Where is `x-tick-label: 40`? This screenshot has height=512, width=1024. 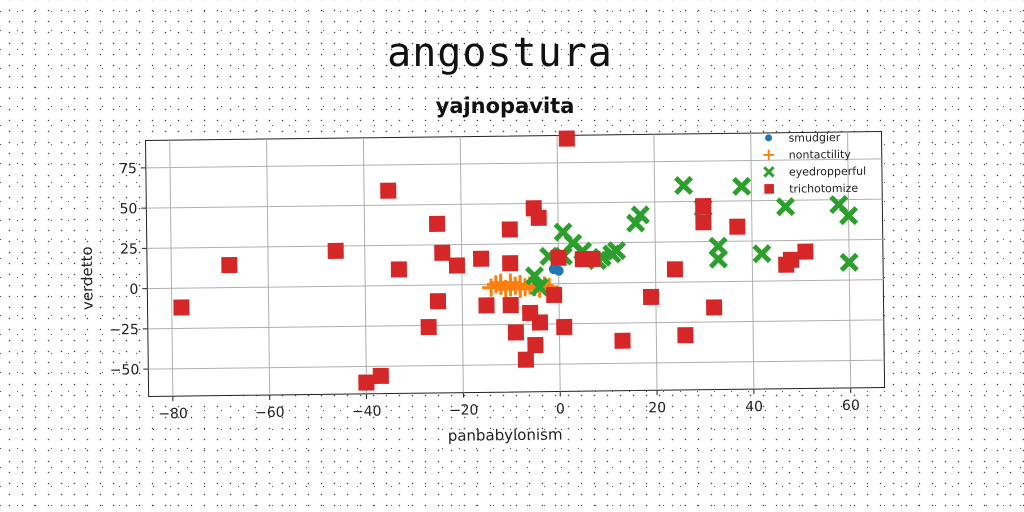
x-tick-label: 40 is located at coordinates (754, 407).